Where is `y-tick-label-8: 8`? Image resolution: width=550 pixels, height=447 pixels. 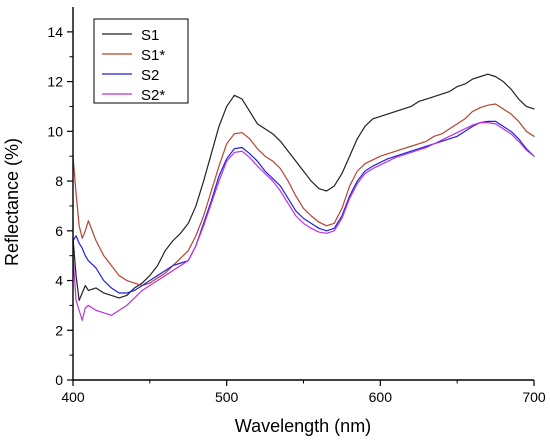
y-tick-label-8: 8 is located at coordinates (59, 181).